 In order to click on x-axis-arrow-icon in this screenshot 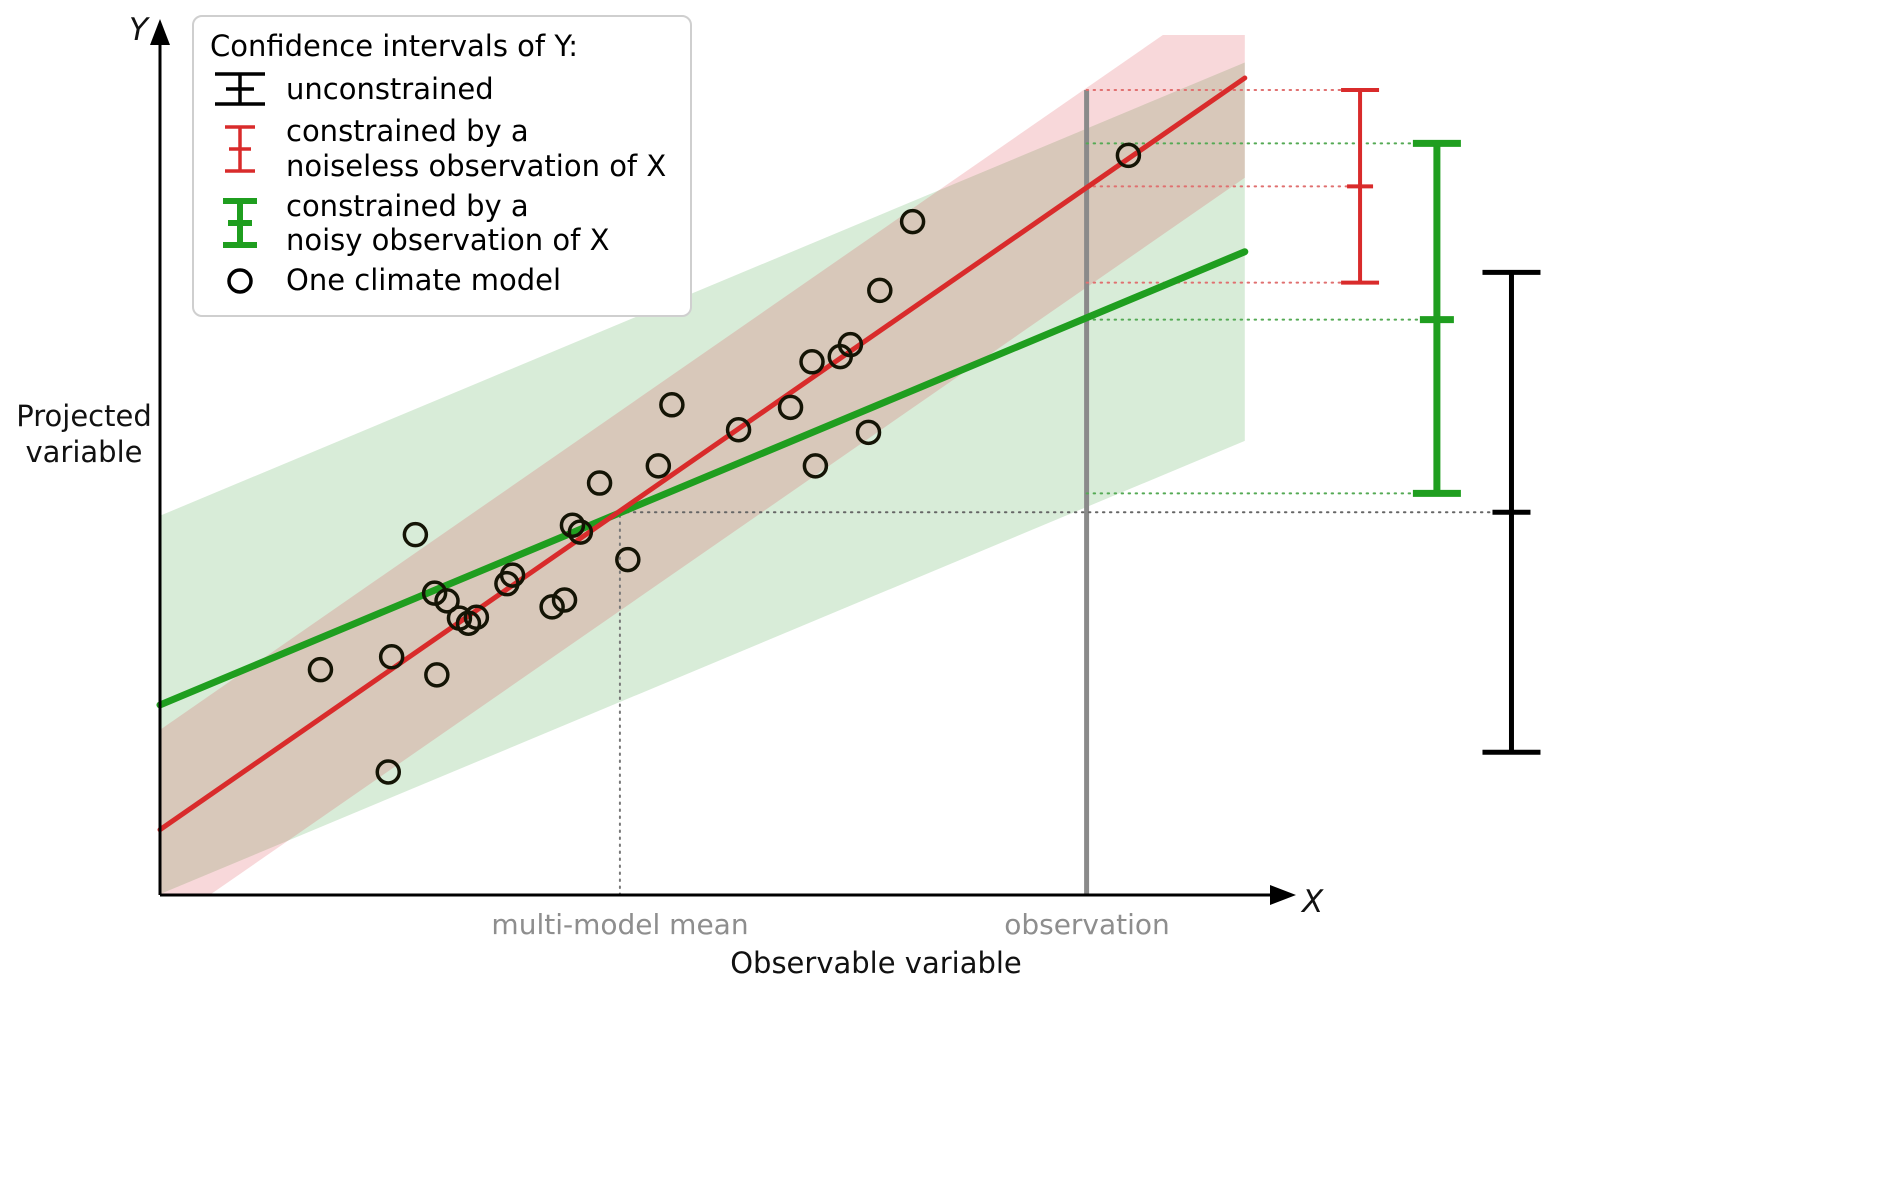, I will do `click(1283, 895)`.